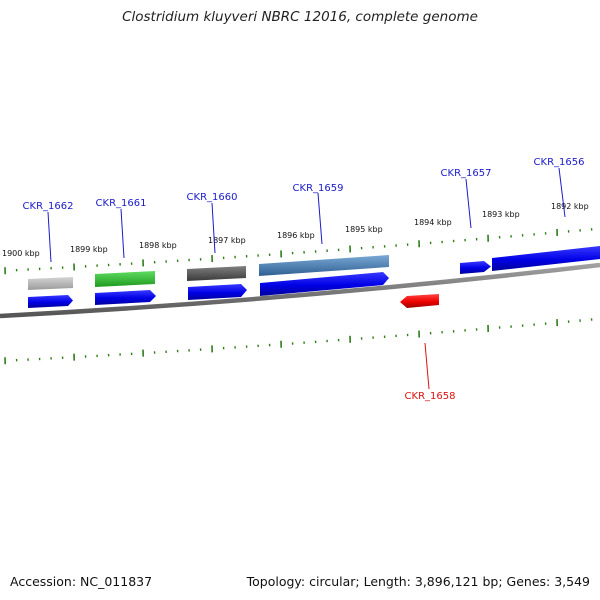 The width and height of the screenshot is (600, 600). I want to click on genome-backbone, so click(300, 290).